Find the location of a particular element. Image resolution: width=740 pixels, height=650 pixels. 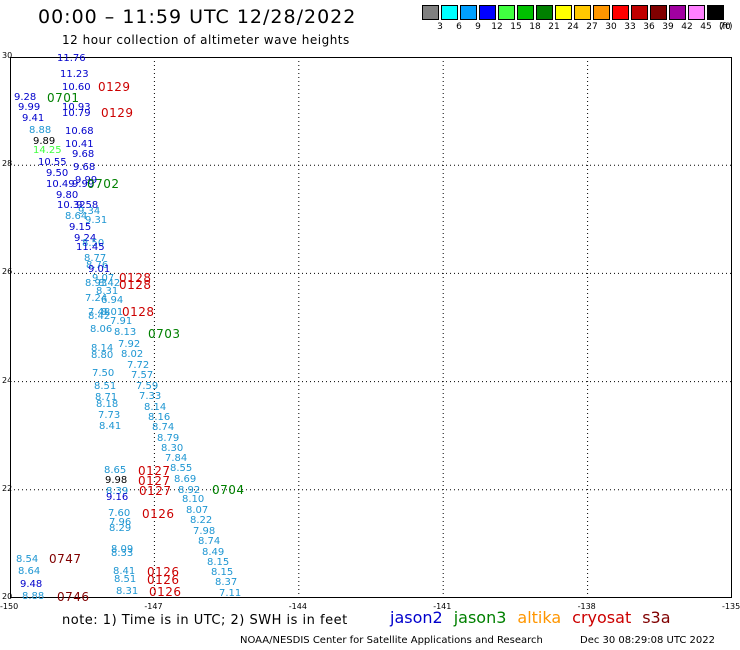

wave-height-value: 8.39 is located at coordinates (117, 491).